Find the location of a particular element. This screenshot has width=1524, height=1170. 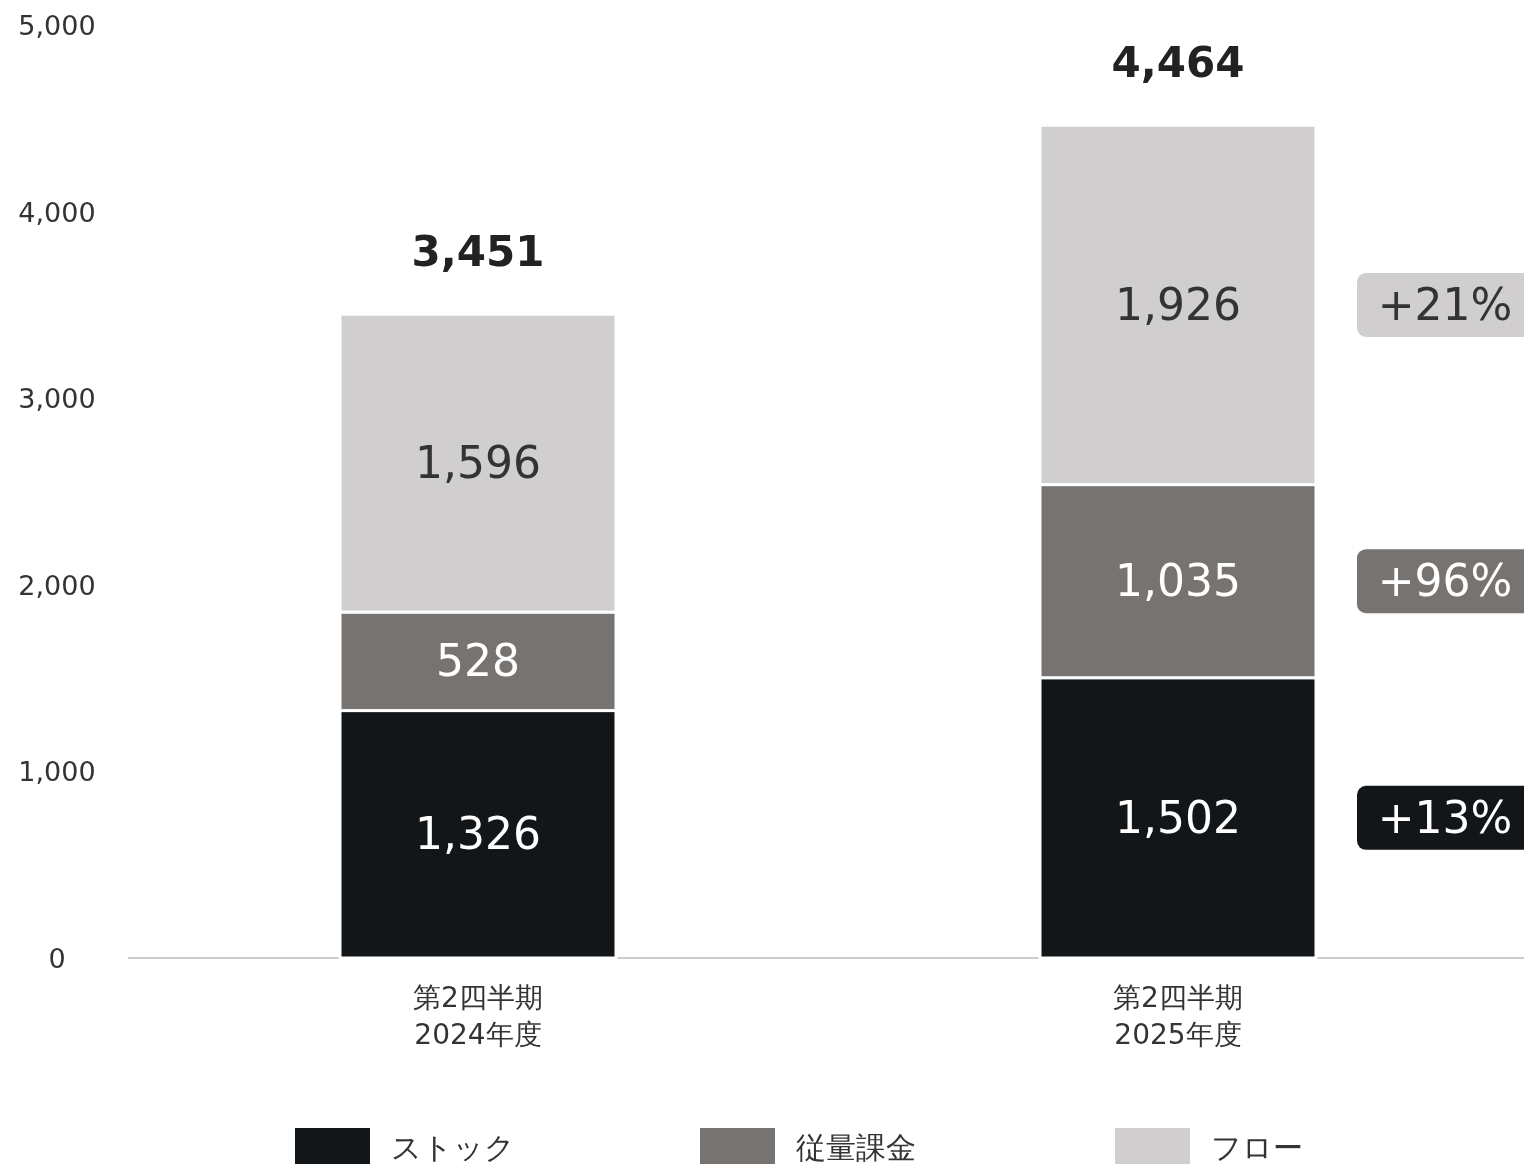

y-tick-label: 2,000 is located at coordinates (57, 585).